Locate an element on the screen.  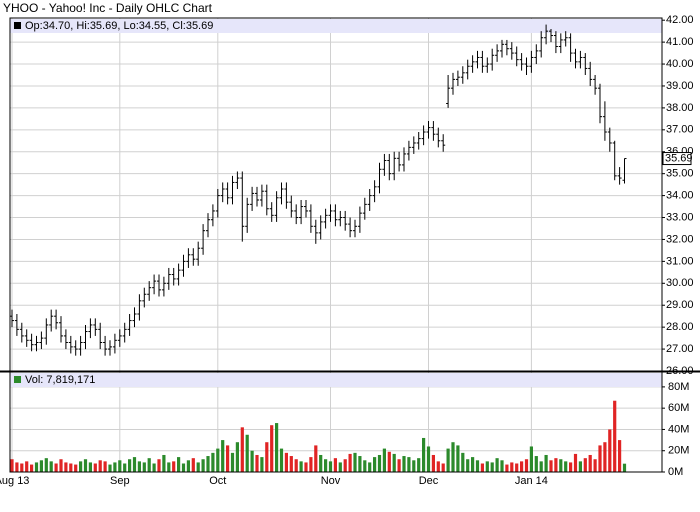
y-tick-label: 33.00 is located at coordinates (680, 217).